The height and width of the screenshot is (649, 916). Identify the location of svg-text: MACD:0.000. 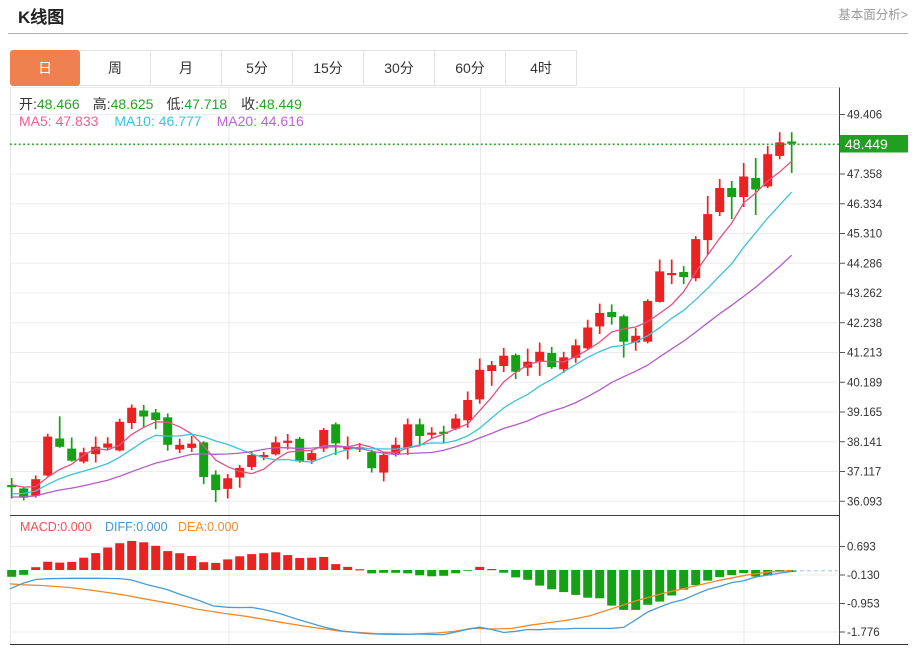
(56, 527).